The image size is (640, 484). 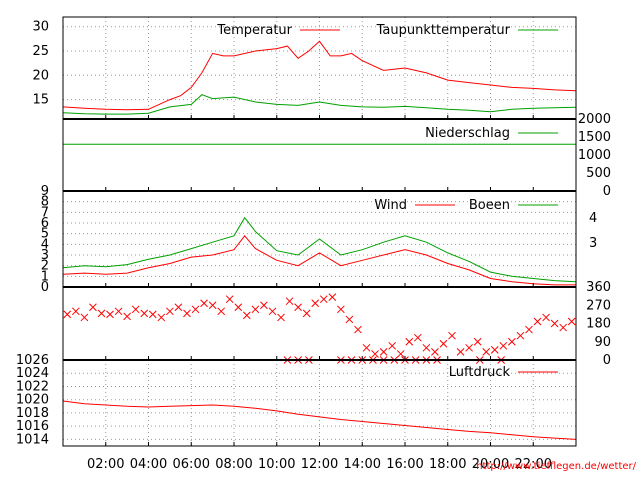 What do you see at coordinates (32, 439) in the screenshot?
I see `pressure-y-tick-label: 1014` at bounding box center [32, 439].